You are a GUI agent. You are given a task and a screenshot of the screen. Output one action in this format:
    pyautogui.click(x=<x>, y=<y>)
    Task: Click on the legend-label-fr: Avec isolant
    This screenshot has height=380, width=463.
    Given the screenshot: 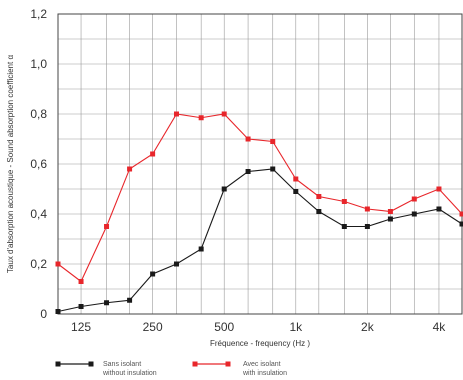 What is the action you would take?
    pyautogui.click(x=262, y=364)
    